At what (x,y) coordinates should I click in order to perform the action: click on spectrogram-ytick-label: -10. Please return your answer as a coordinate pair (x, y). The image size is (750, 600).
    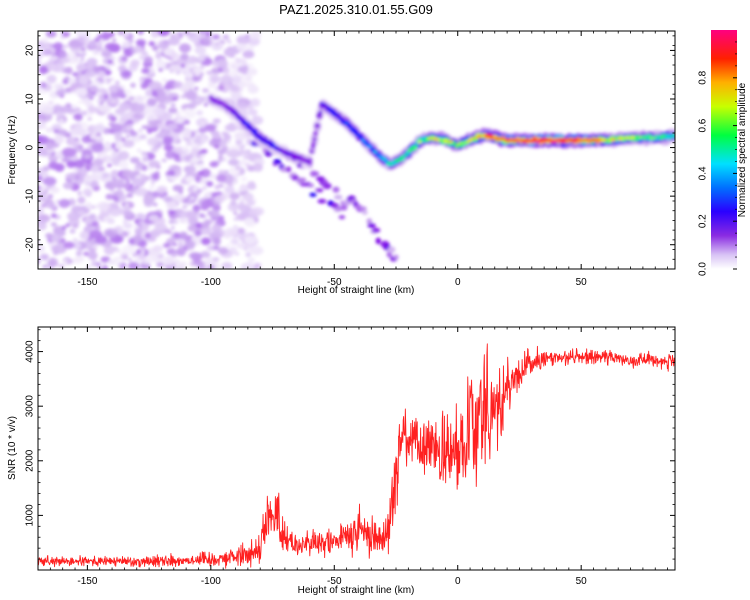
    Looking at the image, I should click on (30, 195).